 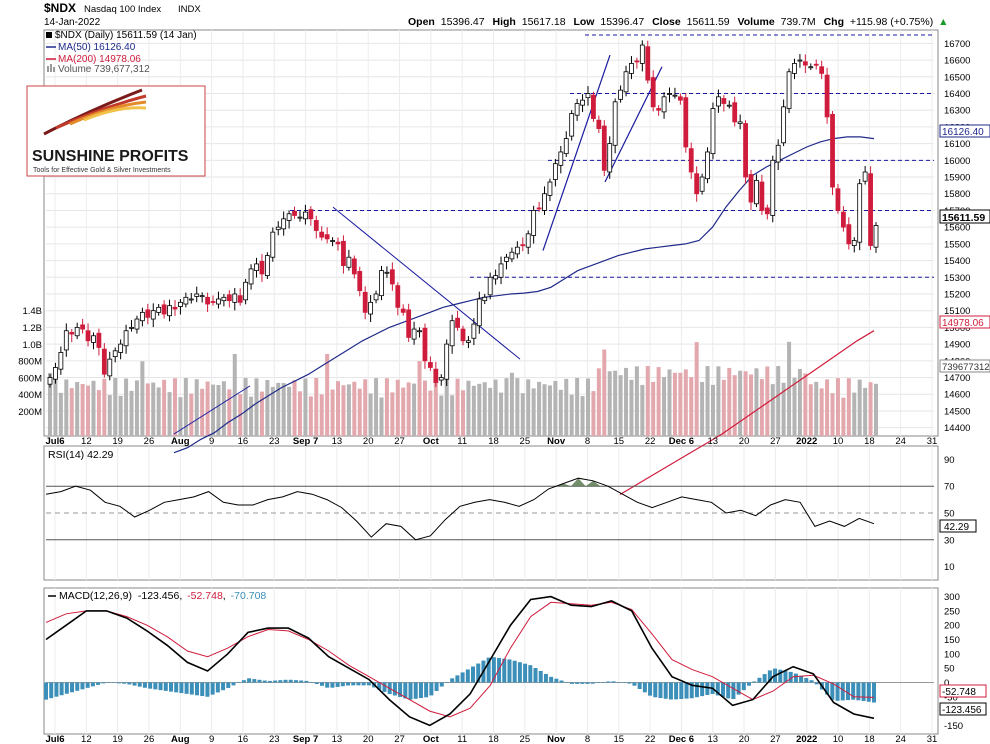 What do you see at coordinates (211, 739) in the screenshot?
I see `date-tick-label-bottom: 9` at bounding box center [211, 739].